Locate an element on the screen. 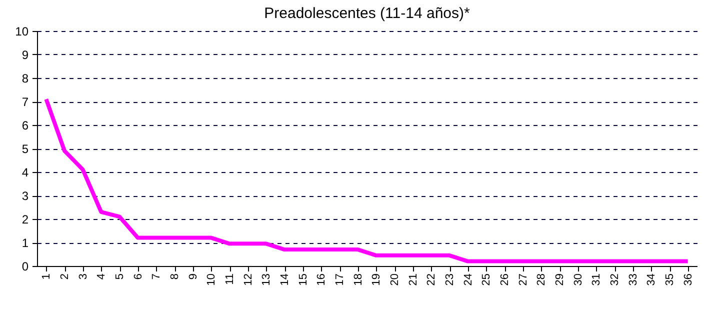 The width and height of the screenshot is (718, 332). x-tick-label: 29 is located at coordinates (560, 280).